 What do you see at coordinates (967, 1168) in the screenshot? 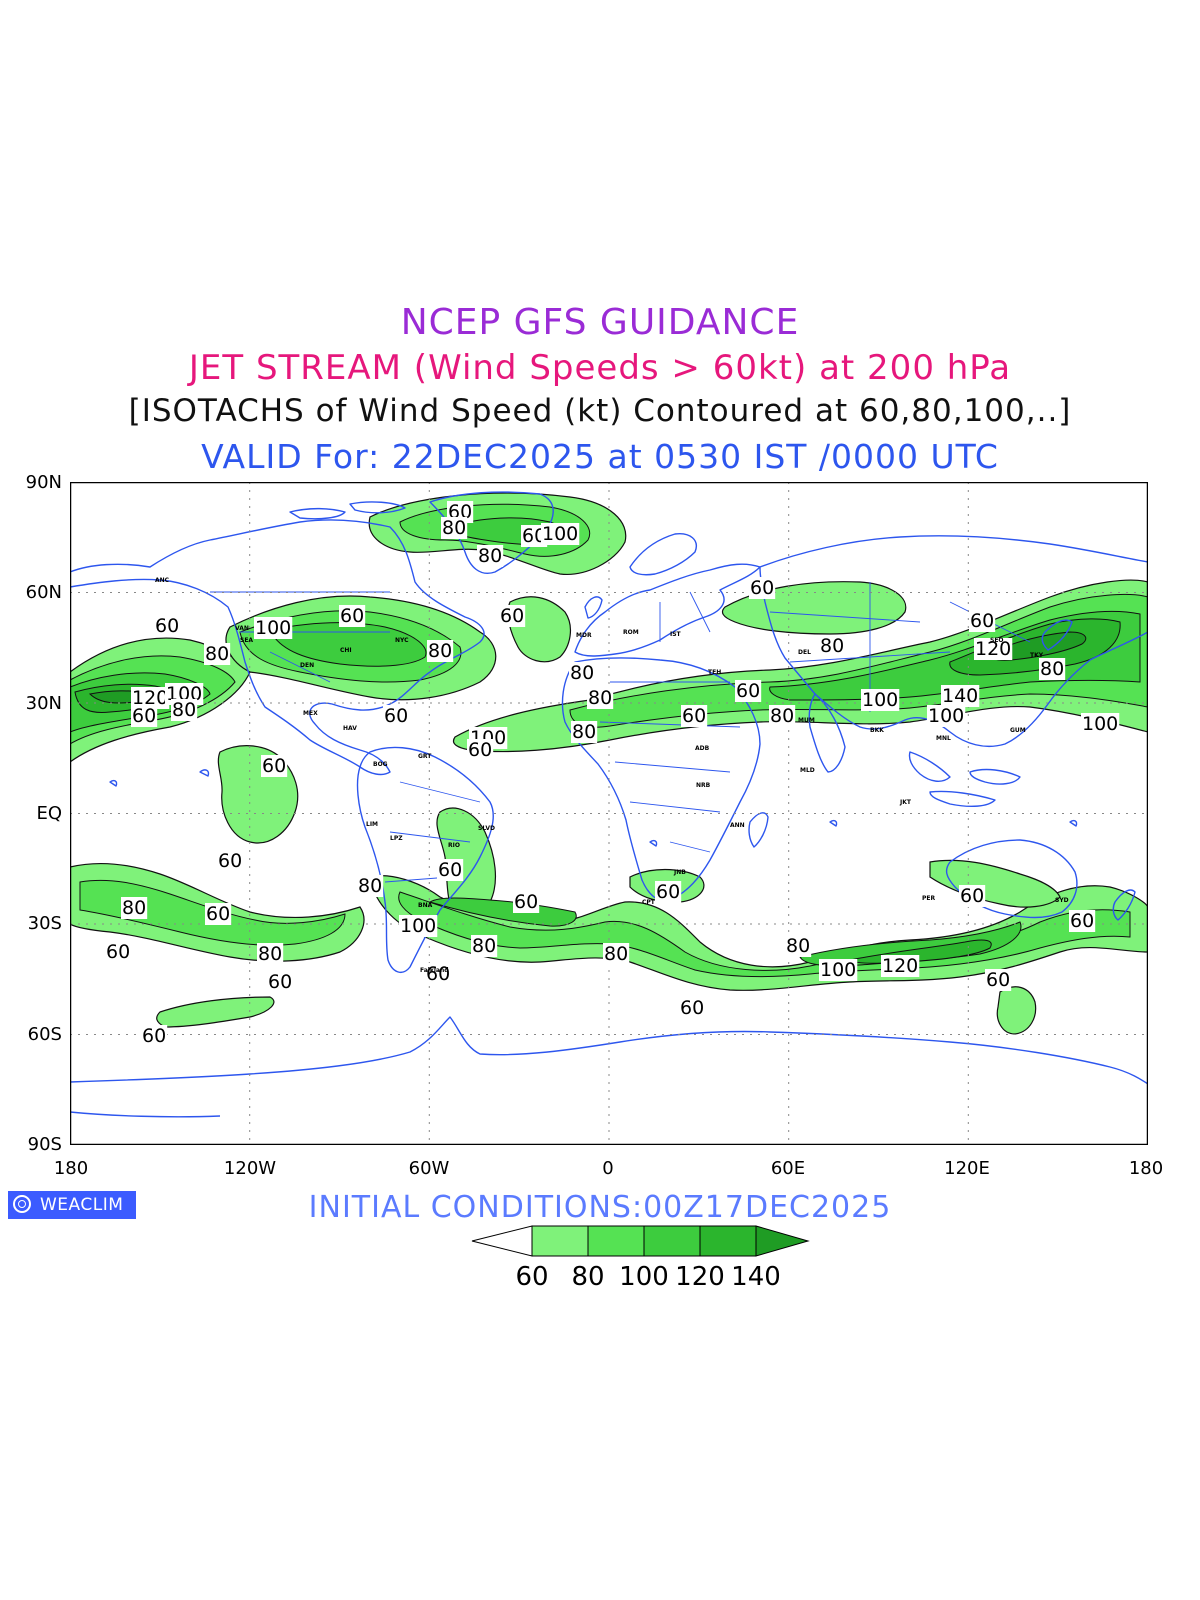
I see `lon-label-120e: 120E` at bounding box center [967, 1168].